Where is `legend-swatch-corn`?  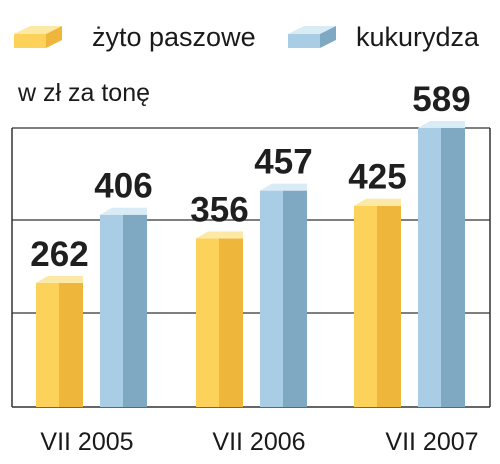 legend-swatch-corn is located at coordinates (312, 37).